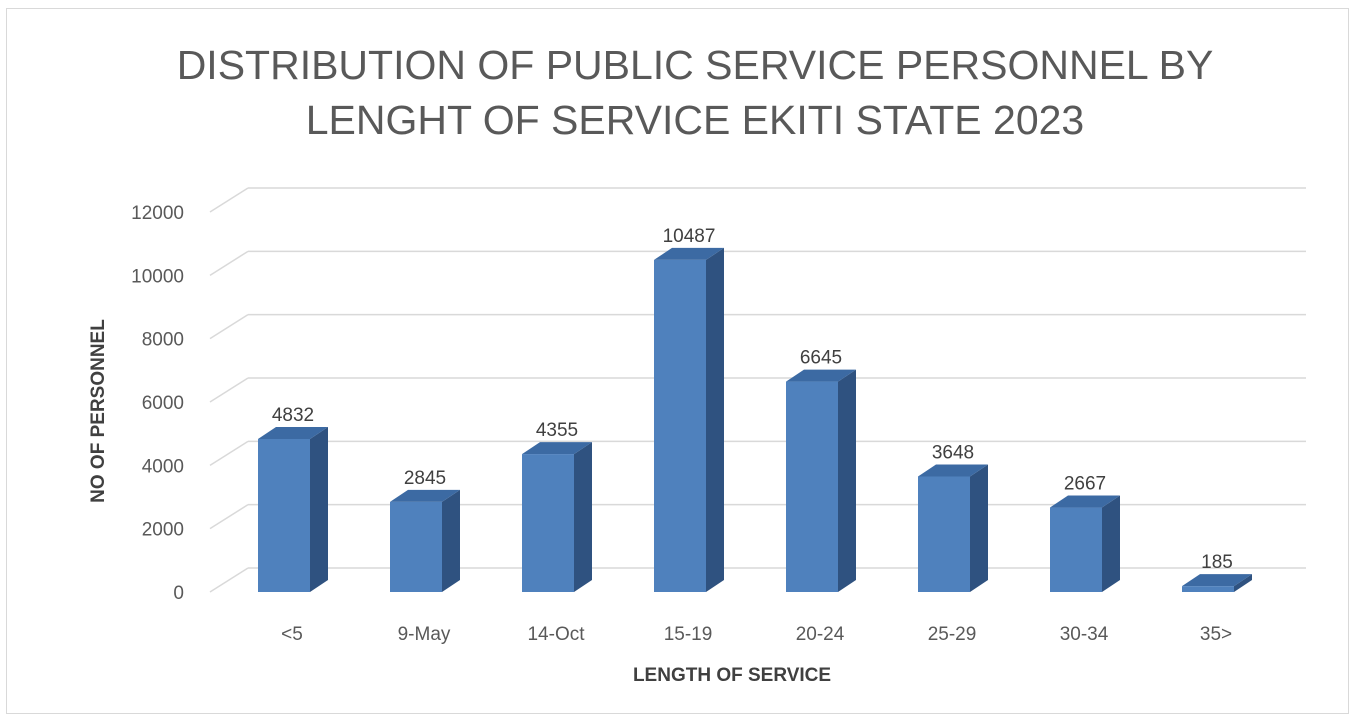  I want to click on data-label: 2845, so click(425, 478).